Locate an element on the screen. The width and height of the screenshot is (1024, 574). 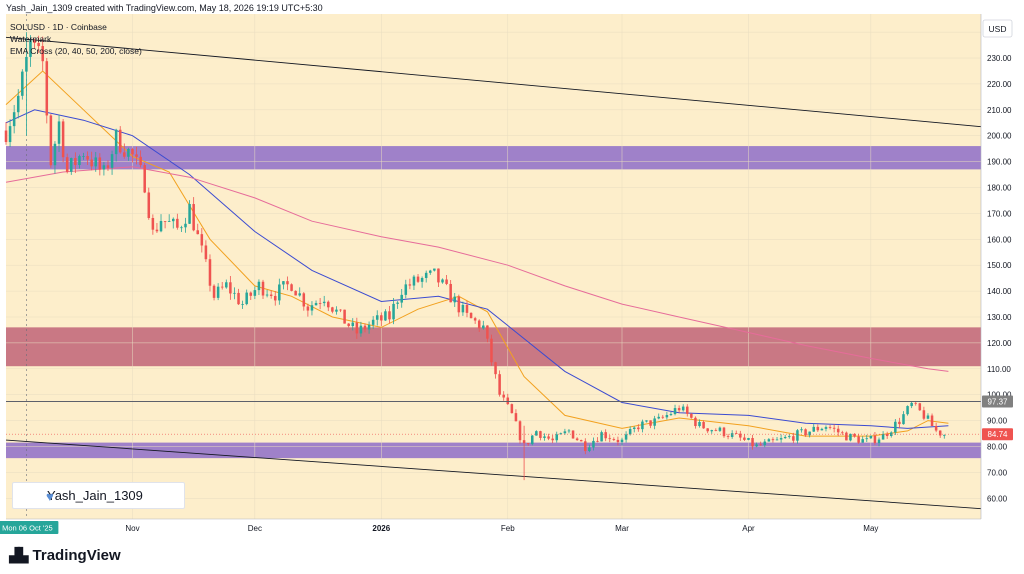
crosshair-date-label: Mon 06 Oct '25 is located at coordinates (27, 528).